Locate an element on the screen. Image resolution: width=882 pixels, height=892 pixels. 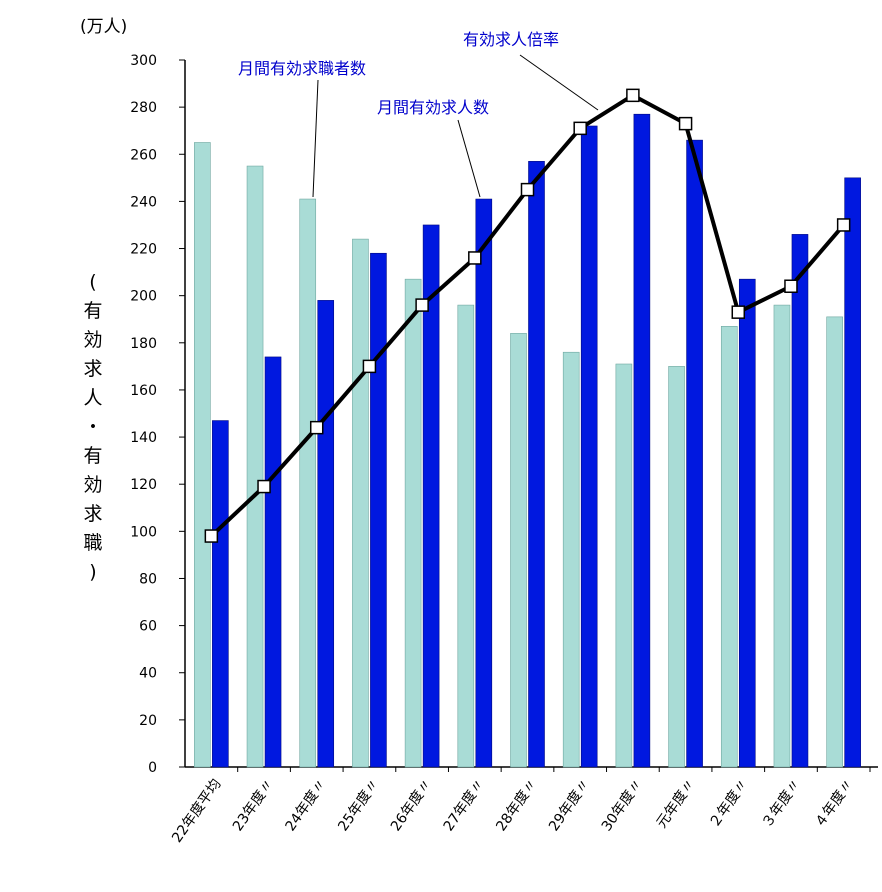
y-tick-label: 180 is located at coordinates (143, 344).